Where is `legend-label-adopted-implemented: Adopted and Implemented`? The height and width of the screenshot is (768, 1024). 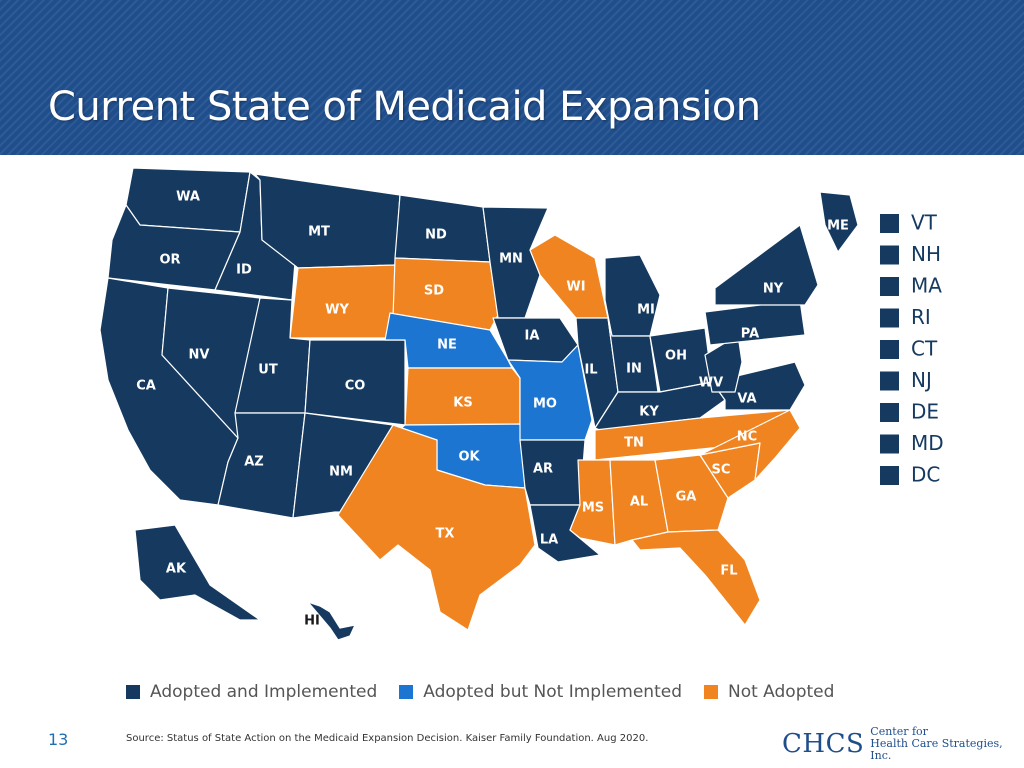
legend-label-adopted-implemented: Adopted and Implemented is located at coordinates (264, 692).